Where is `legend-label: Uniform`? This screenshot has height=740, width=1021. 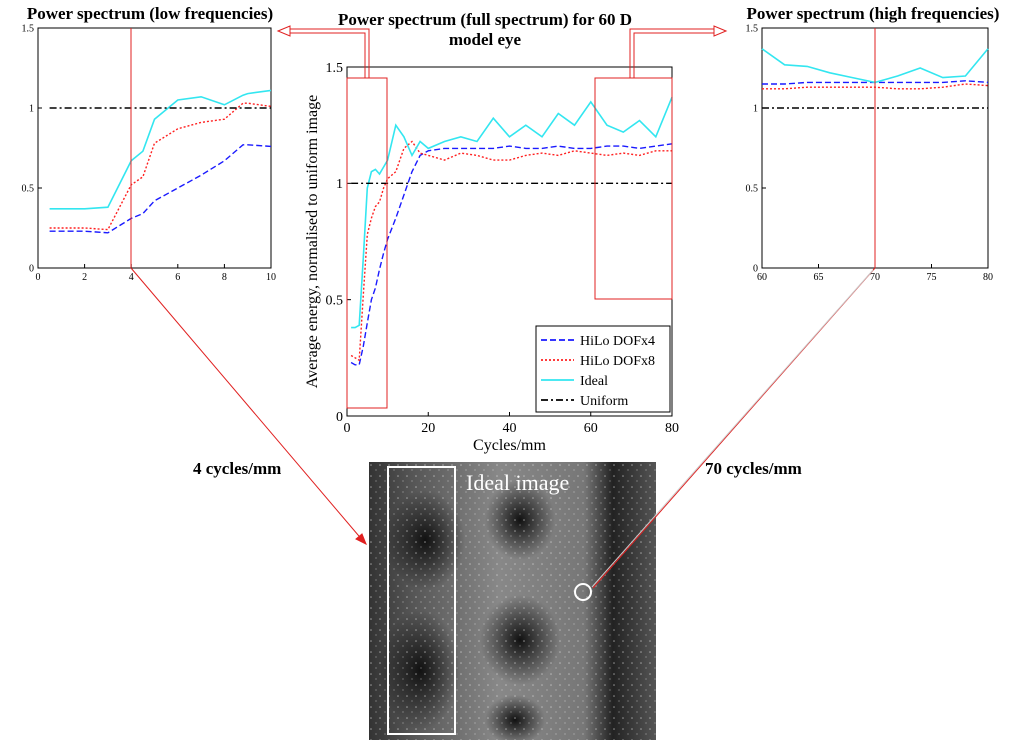 legend-label: Uniform is located at coordinates (604, 401).